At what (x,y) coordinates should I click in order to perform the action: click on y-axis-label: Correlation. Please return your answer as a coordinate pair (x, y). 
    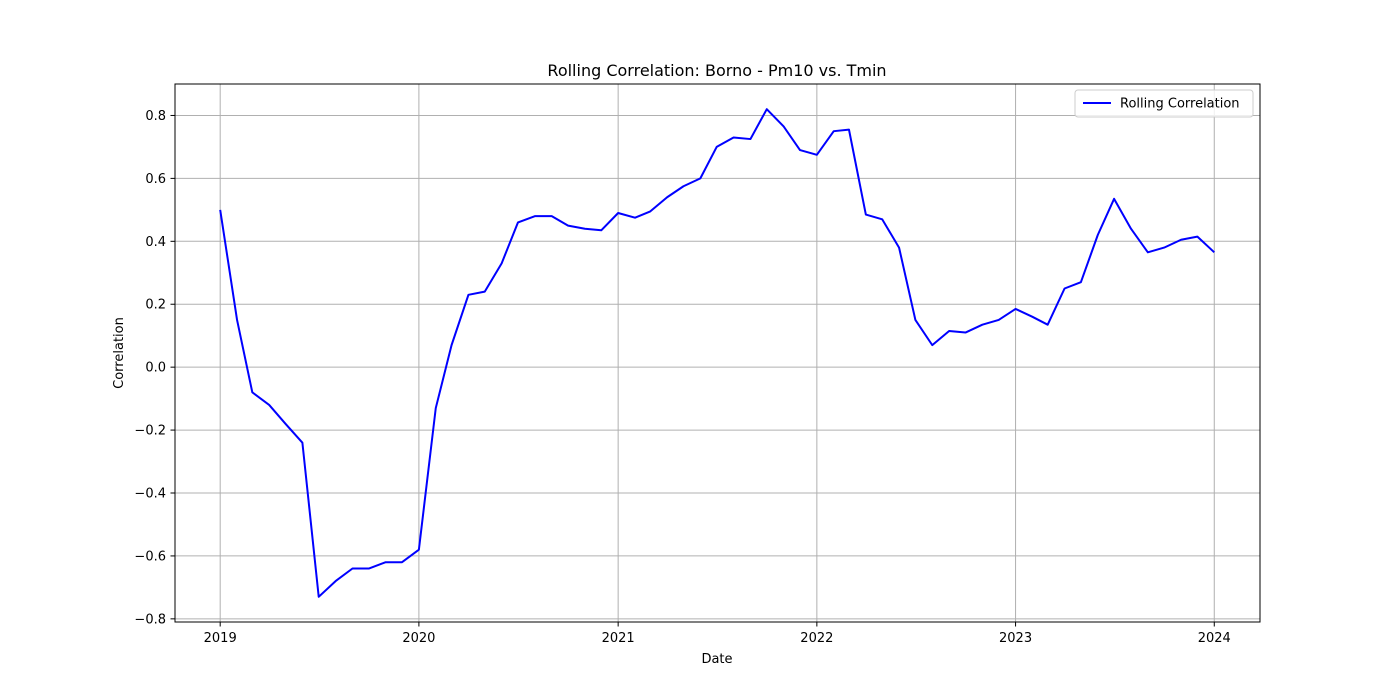
    Looking at the image, I should click on (119, 353).